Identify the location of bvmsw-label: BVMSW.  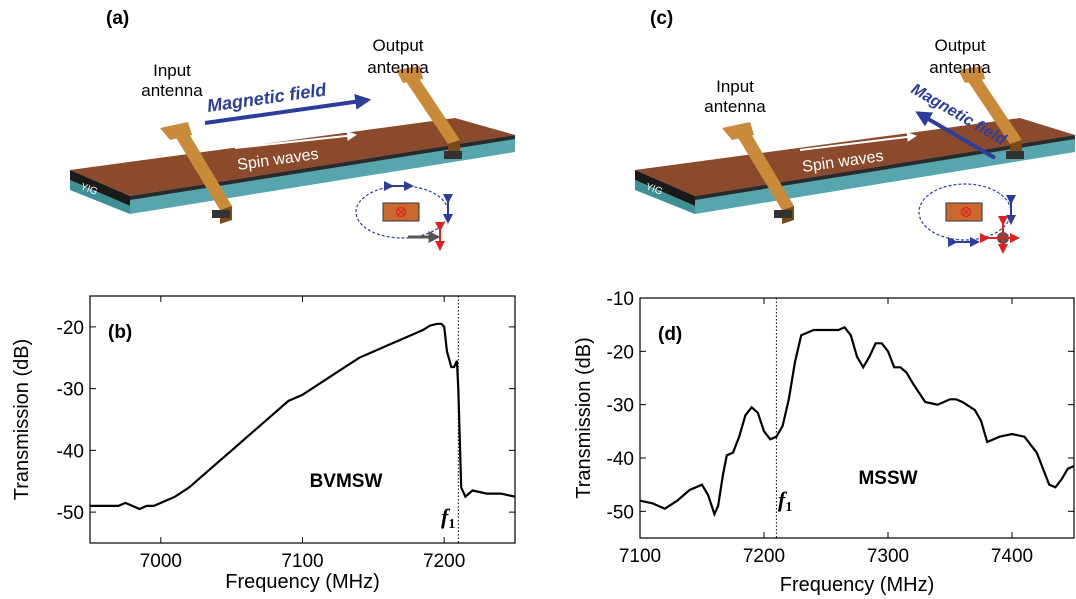
(346, 481).